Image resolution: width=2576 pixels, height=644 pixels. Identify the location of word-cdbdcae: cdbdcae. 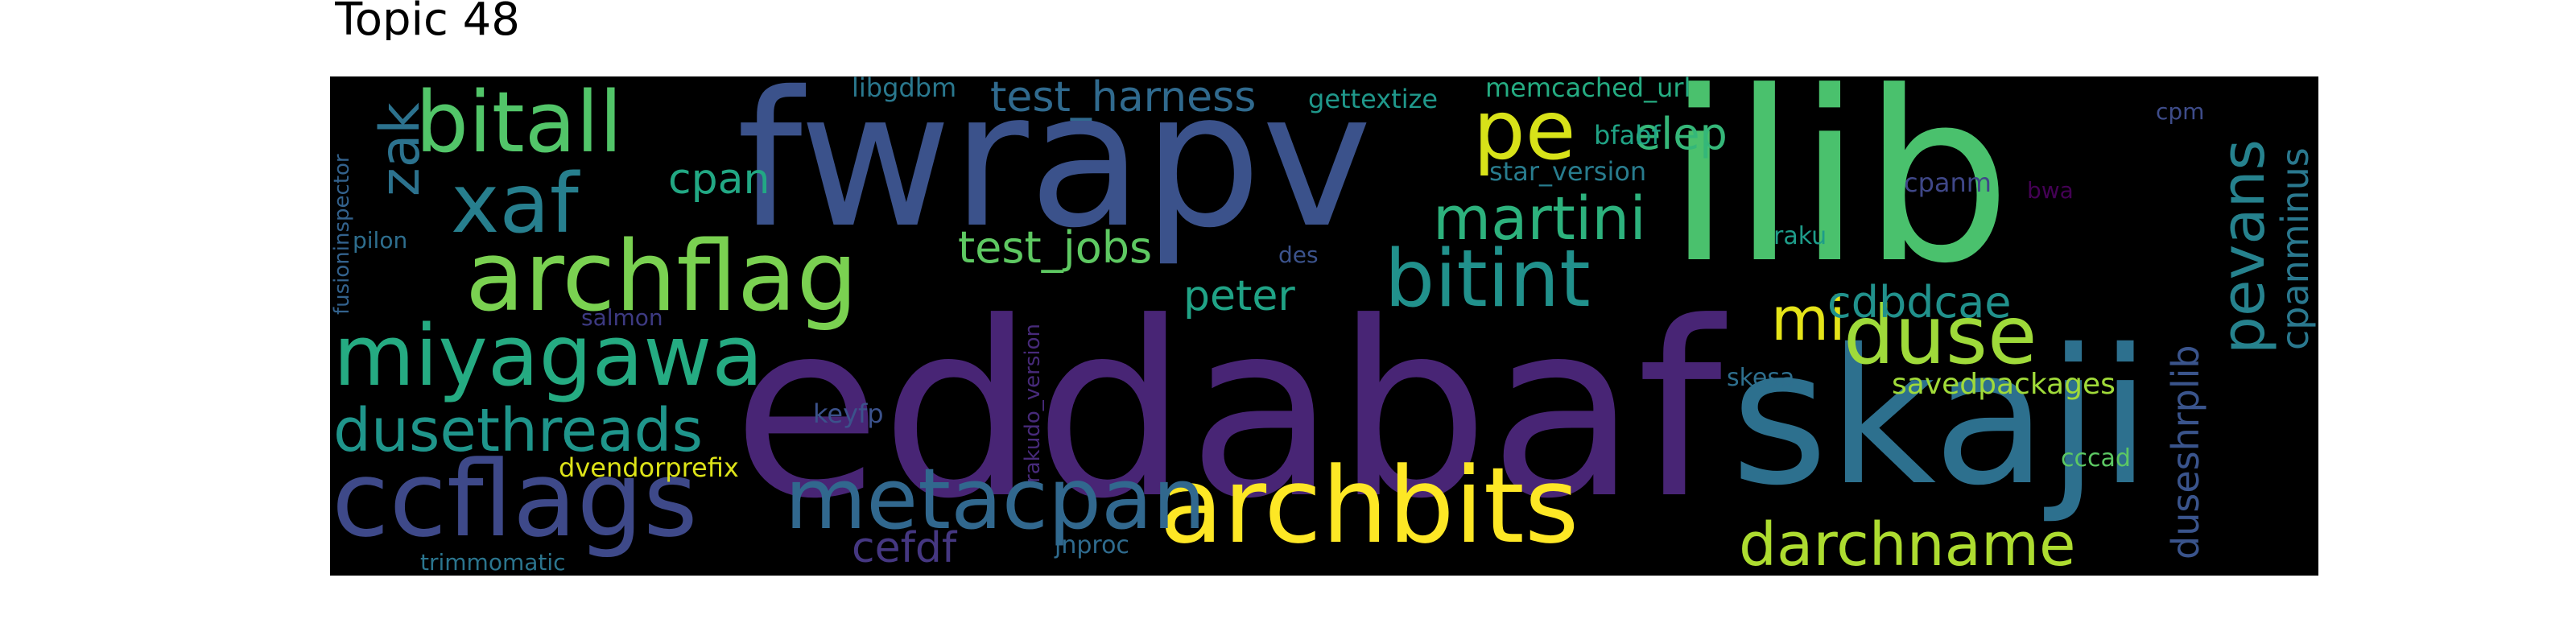
(1919, 302).